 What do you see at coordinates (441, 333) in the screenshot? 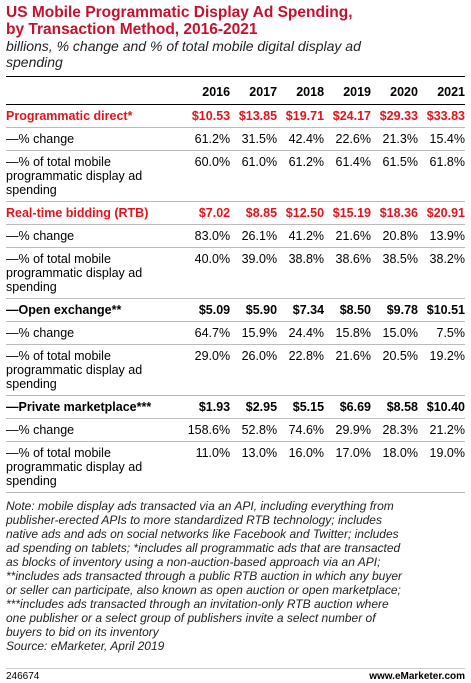
I see `cell: 7.5%` at bounding box center [441, 333].